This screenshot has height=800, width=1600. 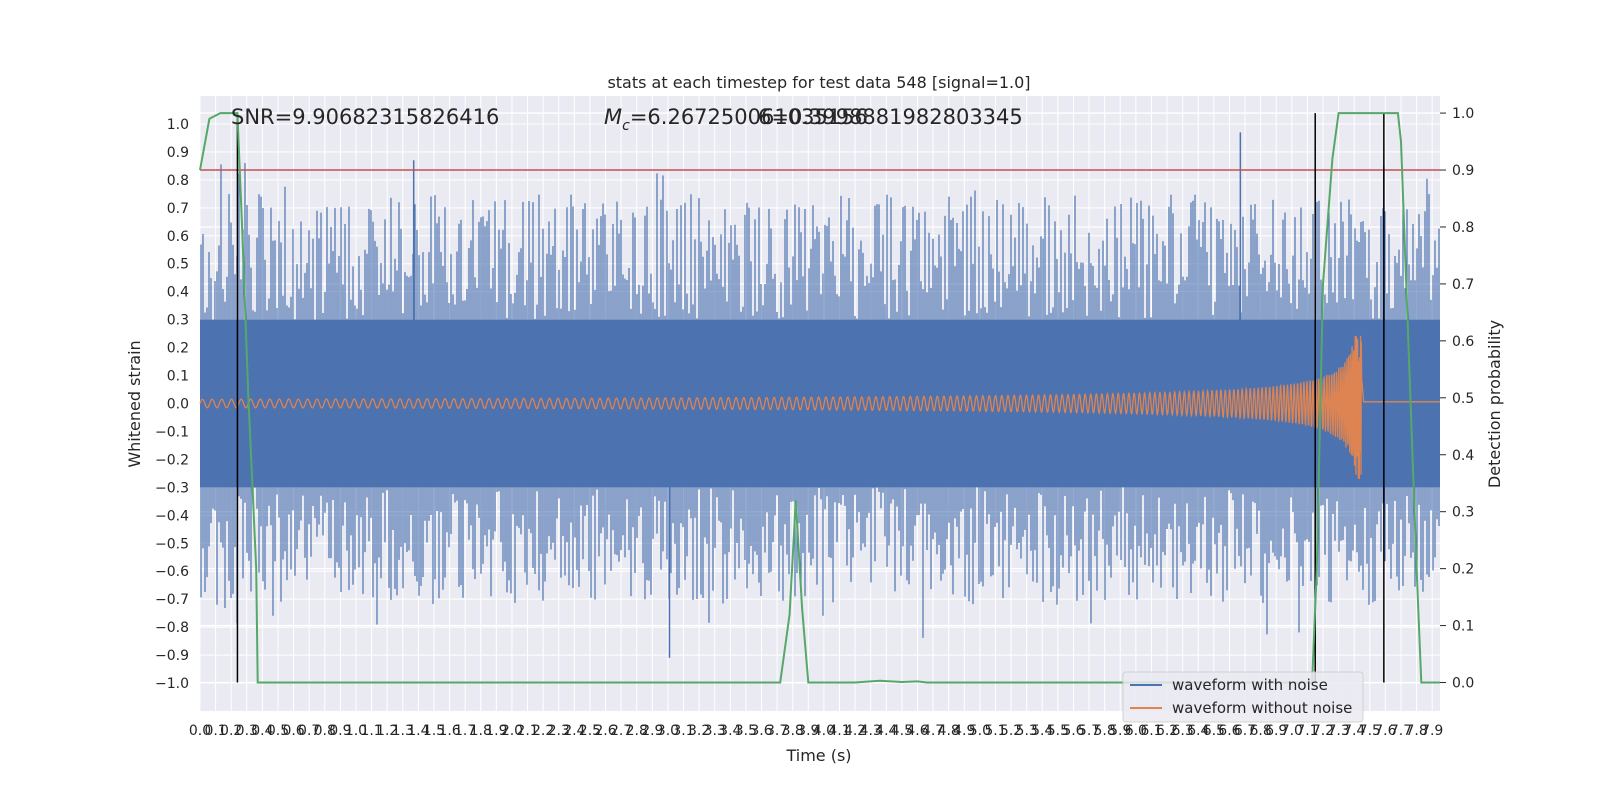 What do you see at coordinates (949, 731) in the screenshot?
I see `x-tick-label: 4.8` at bounding box center [949, 731].